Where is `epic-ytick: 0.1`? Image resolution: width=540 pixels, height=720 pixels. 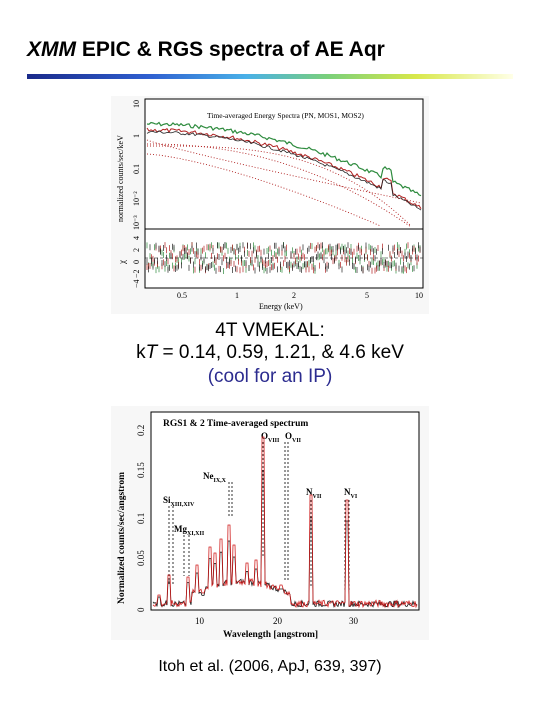 epic-ytick: 0.1 is located at coordinates (136, 169).